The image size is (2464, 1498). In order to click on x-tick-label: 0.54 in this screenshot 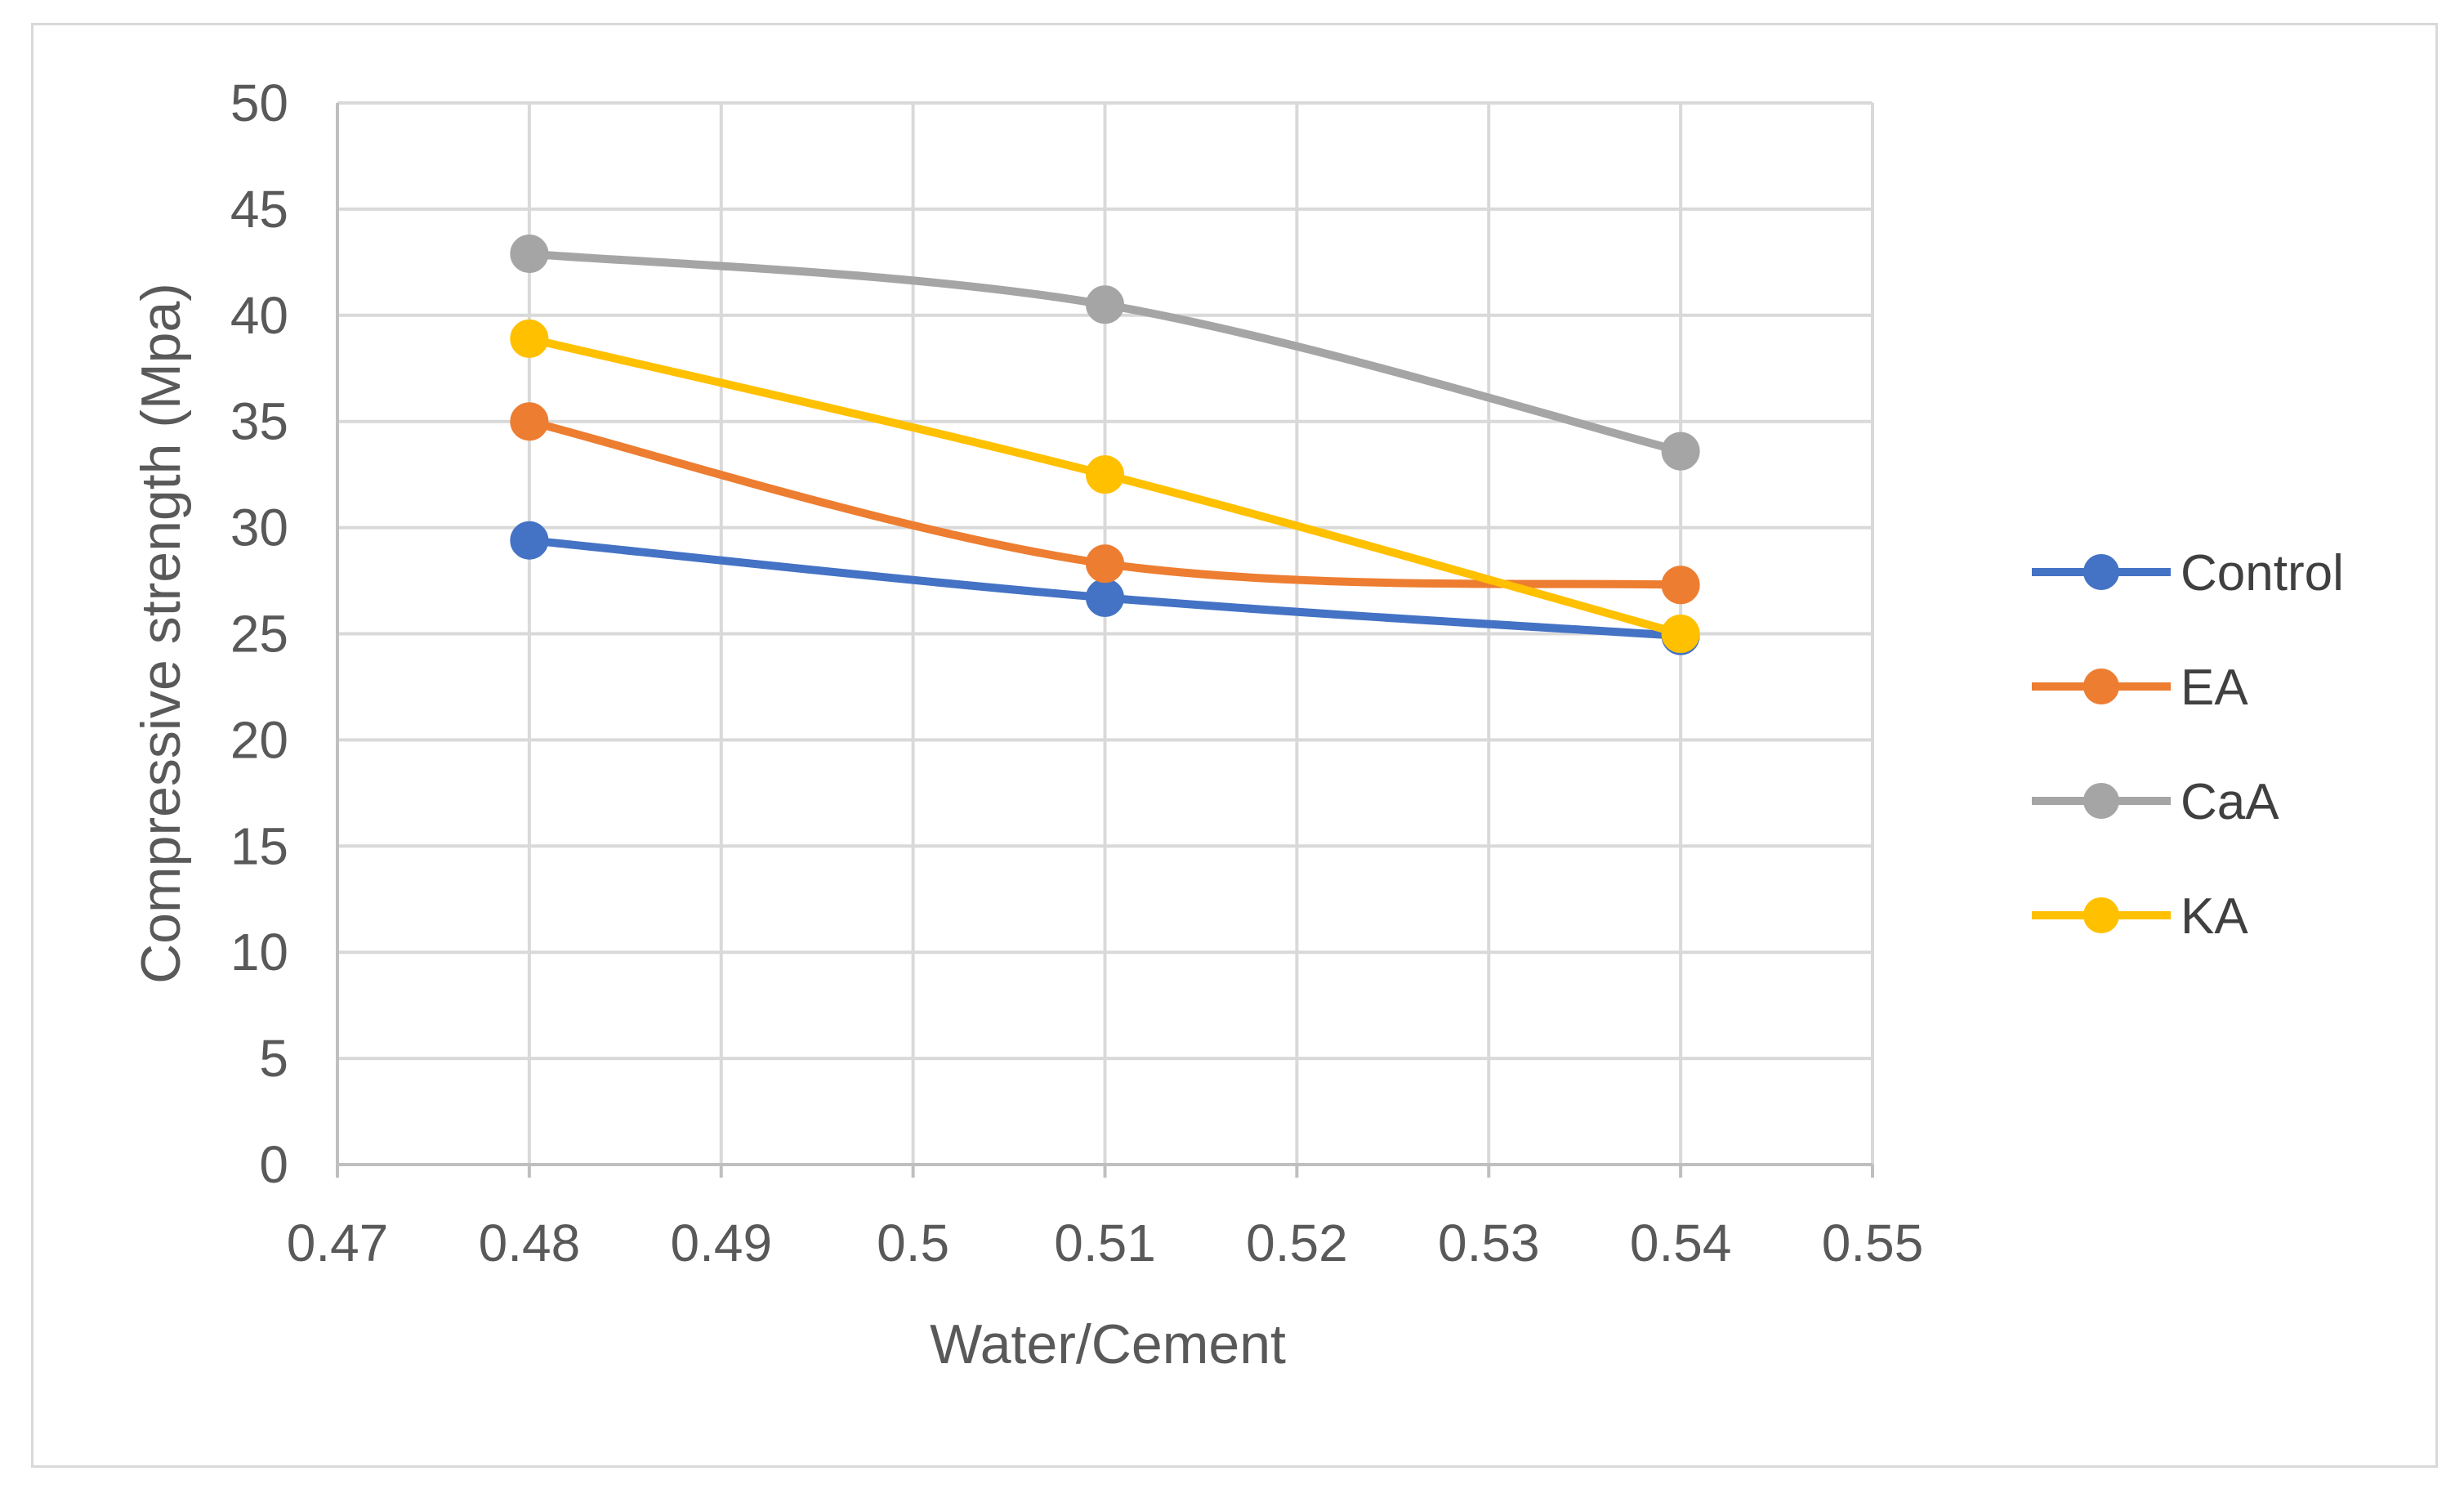, I will do `click(1681, 1243)`.